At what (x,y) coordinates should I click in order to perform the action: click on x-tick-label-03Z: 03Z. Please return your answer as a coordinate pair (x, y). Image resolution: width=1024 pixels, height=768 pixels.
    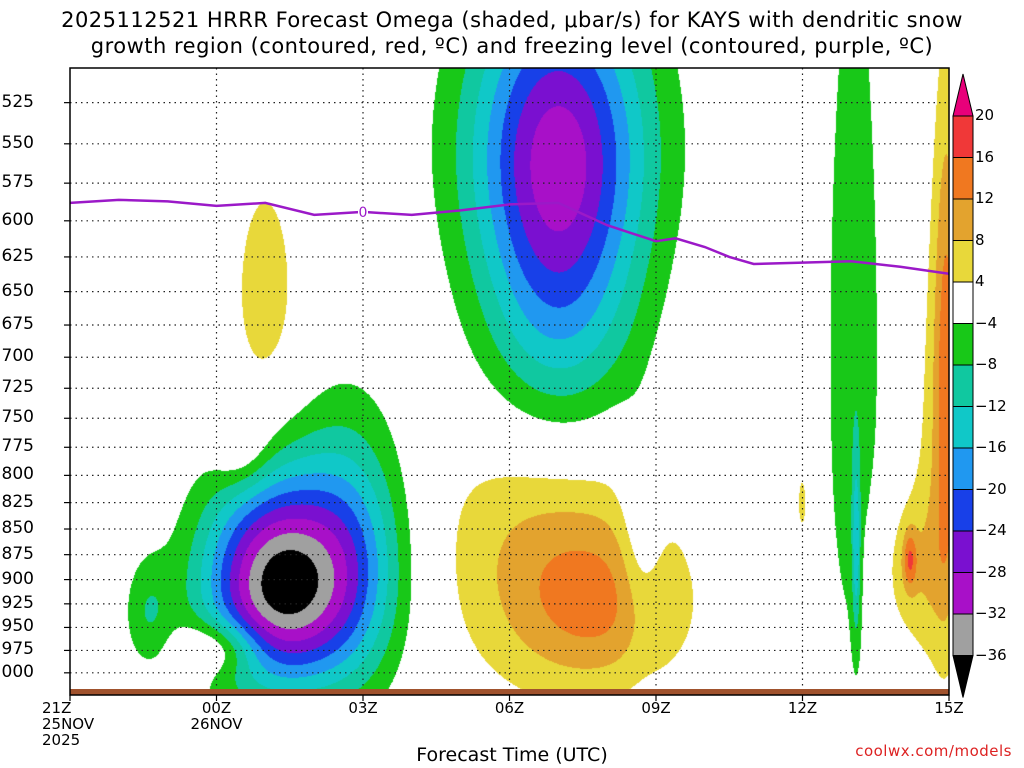
    Looking at the image, I should click on (363, 708).